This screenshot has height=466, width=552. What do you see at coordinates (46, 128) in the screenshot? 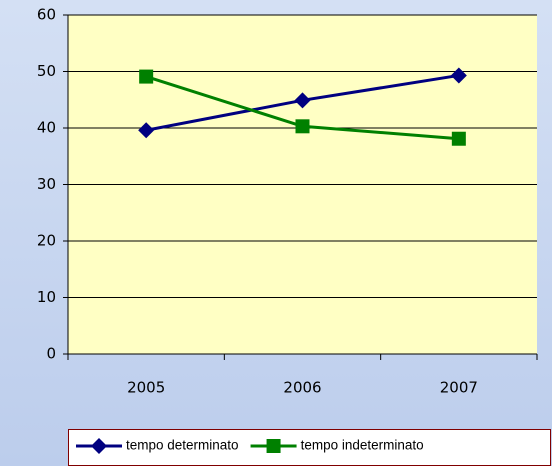
I see `y-tick-label: 40` at bounding box center [46, 128].